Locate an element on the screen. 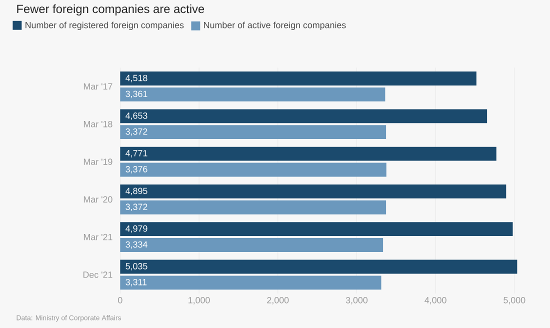  chart-title: Fewer foreign companies are active is located at coordinates (110, 10).